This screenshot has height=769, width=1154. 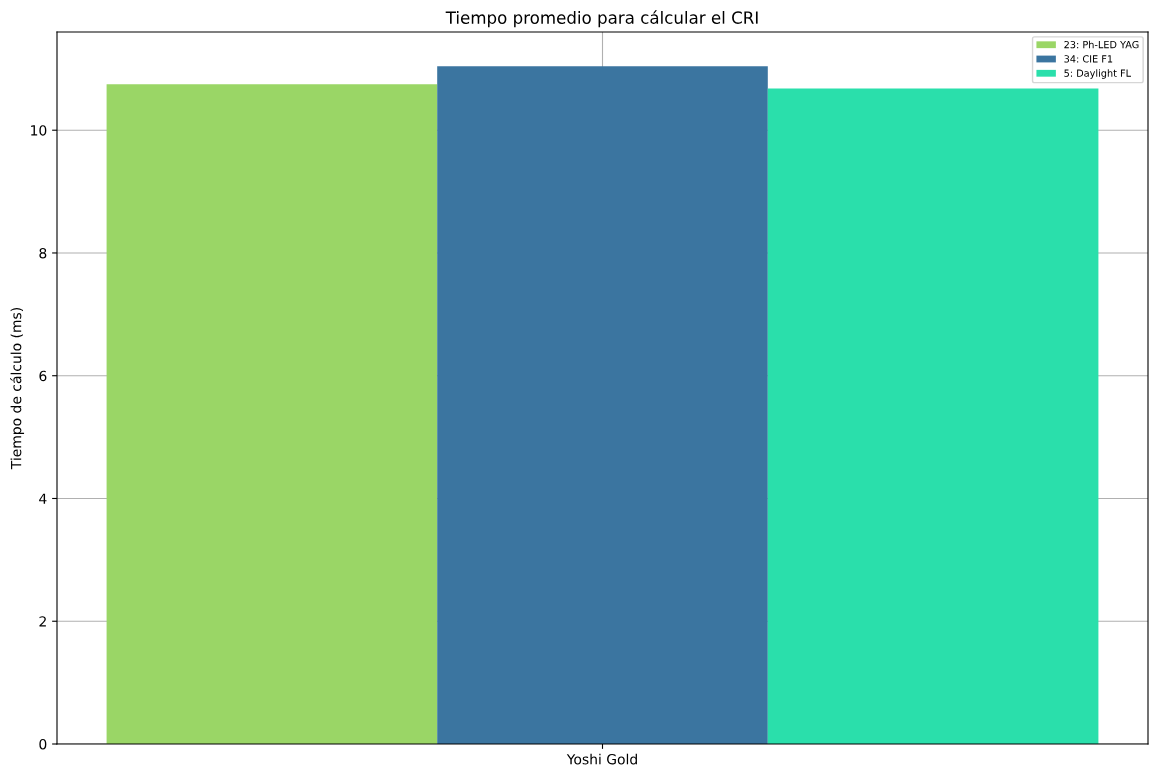 What do you see at coordinates (43, 744) in the screenshot?
I see `y-tick-label: 0` at bounding box center [43, 744].